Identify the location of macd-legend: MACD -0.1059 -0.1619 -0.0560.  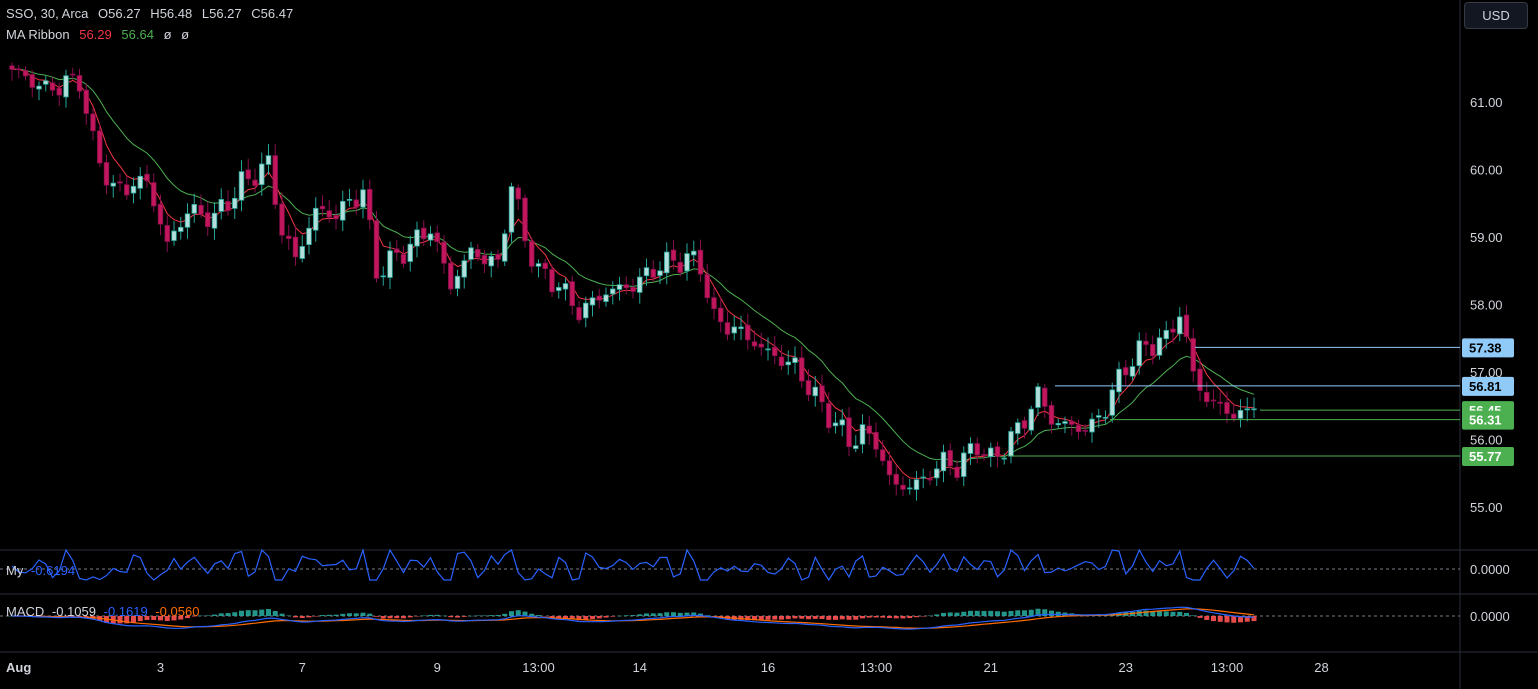
(104, 611).